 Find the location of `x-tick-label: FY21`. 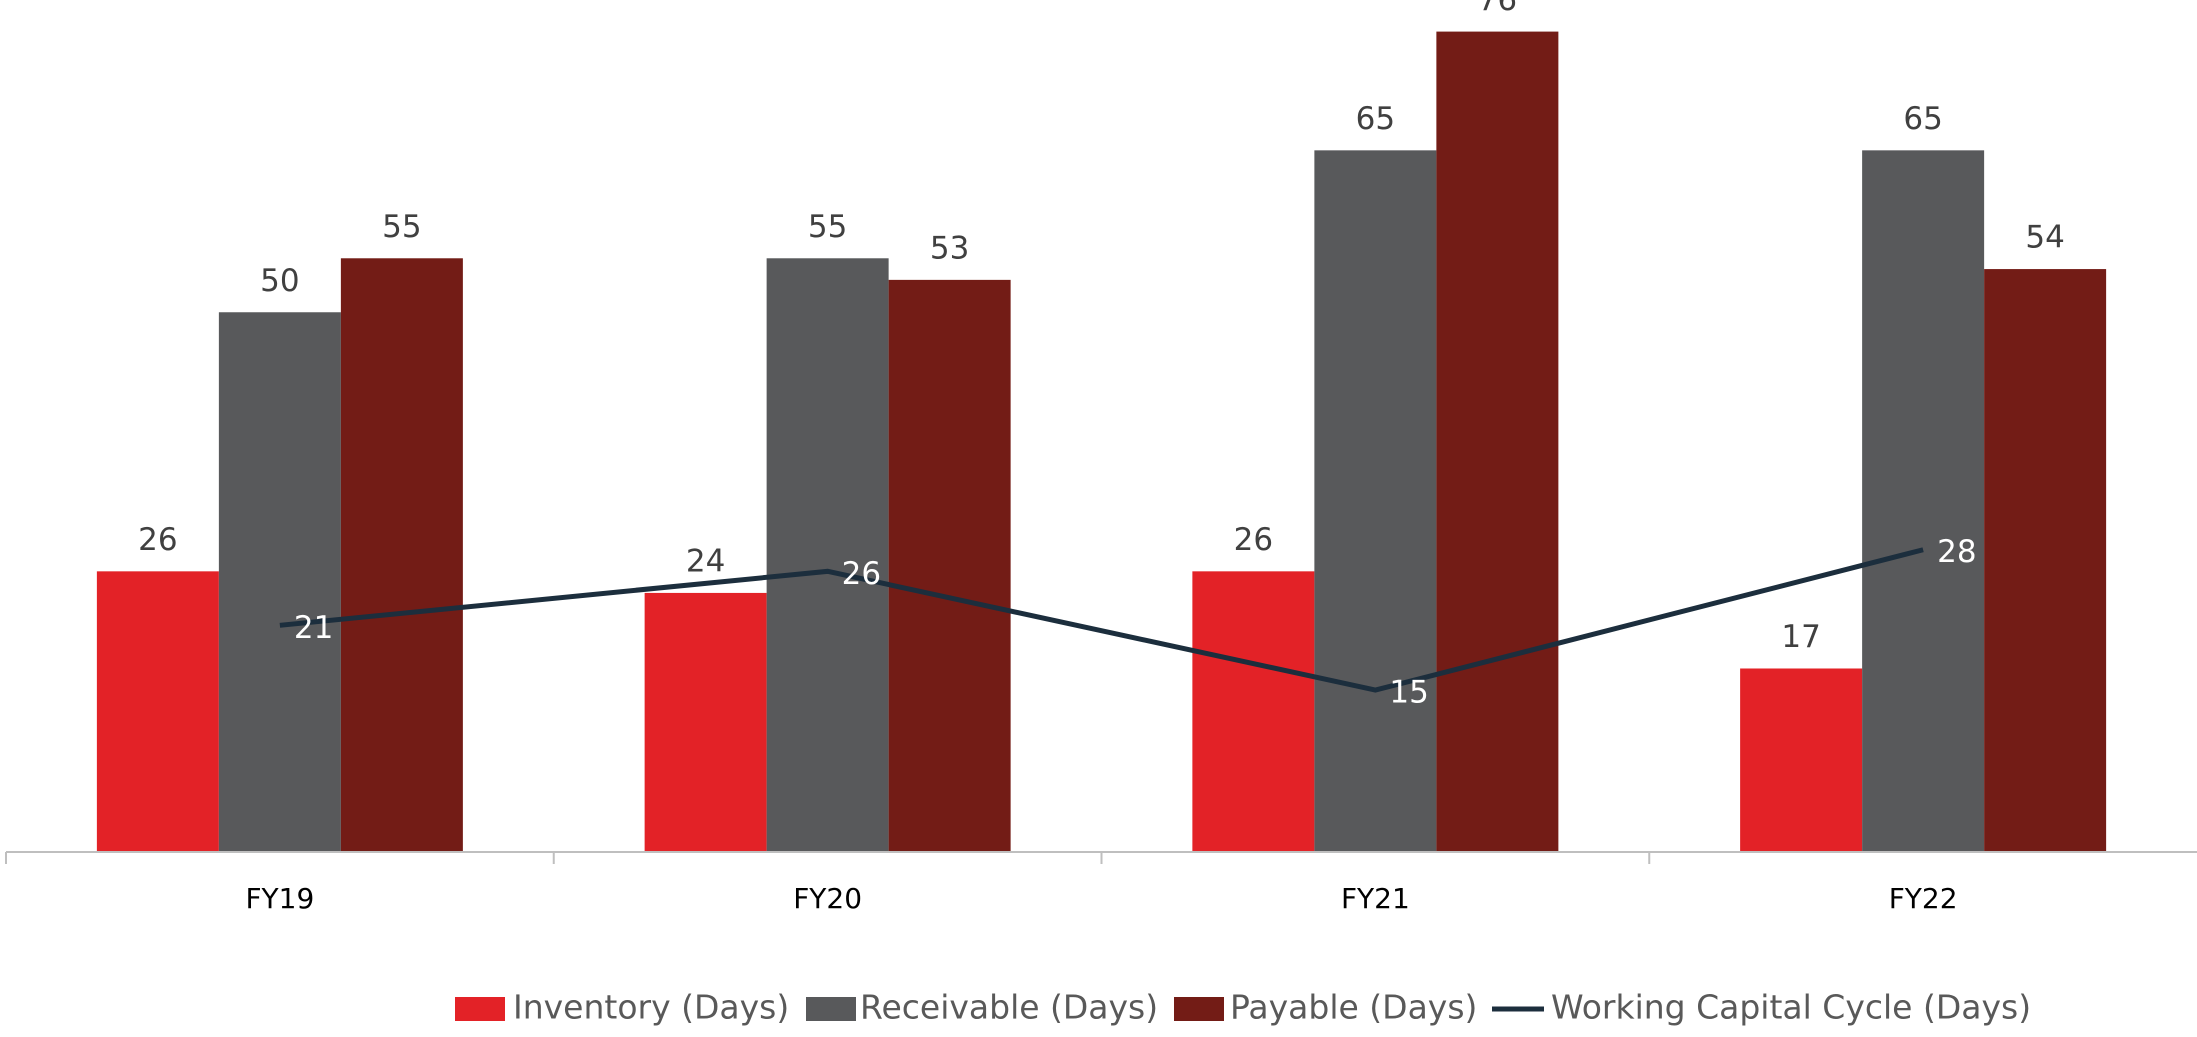

x-tick-label: FY21 is located at coordinates (1375, 898).